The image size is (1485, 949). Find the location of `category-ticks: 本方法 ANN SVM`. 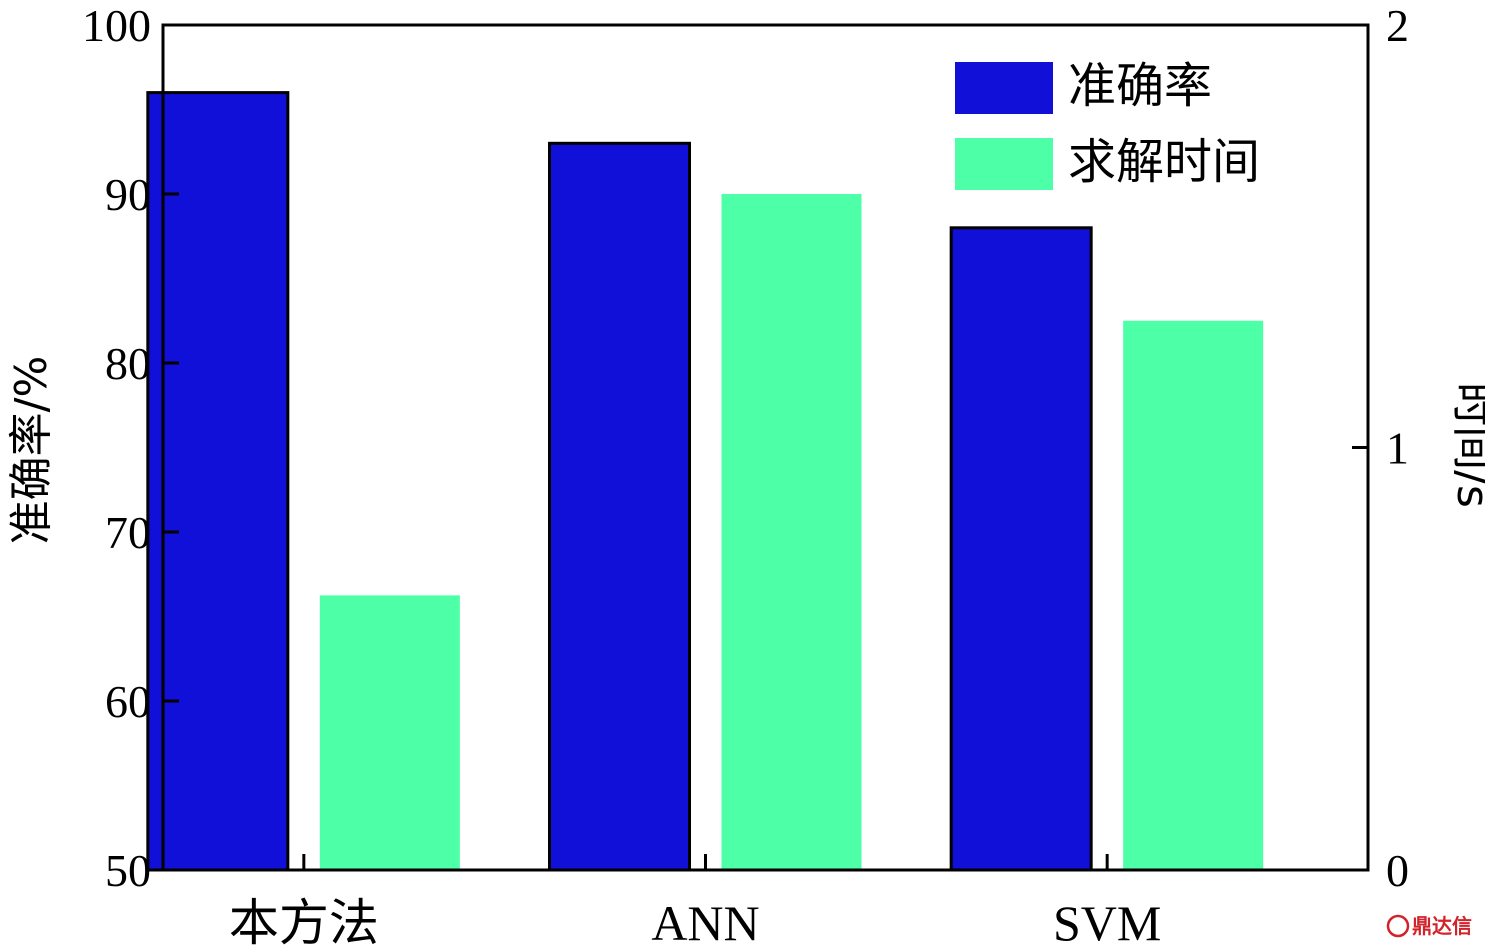

category-ticks: 本方法 ANN SVM is located at coordinates (695, 901).